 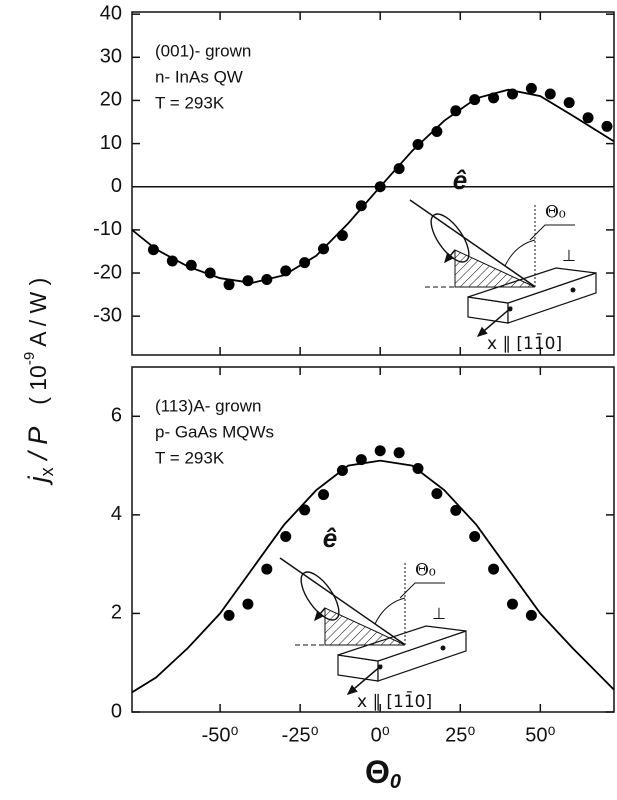 I want to click on annotation: (113)A- grown, so click(x=208, y=405).